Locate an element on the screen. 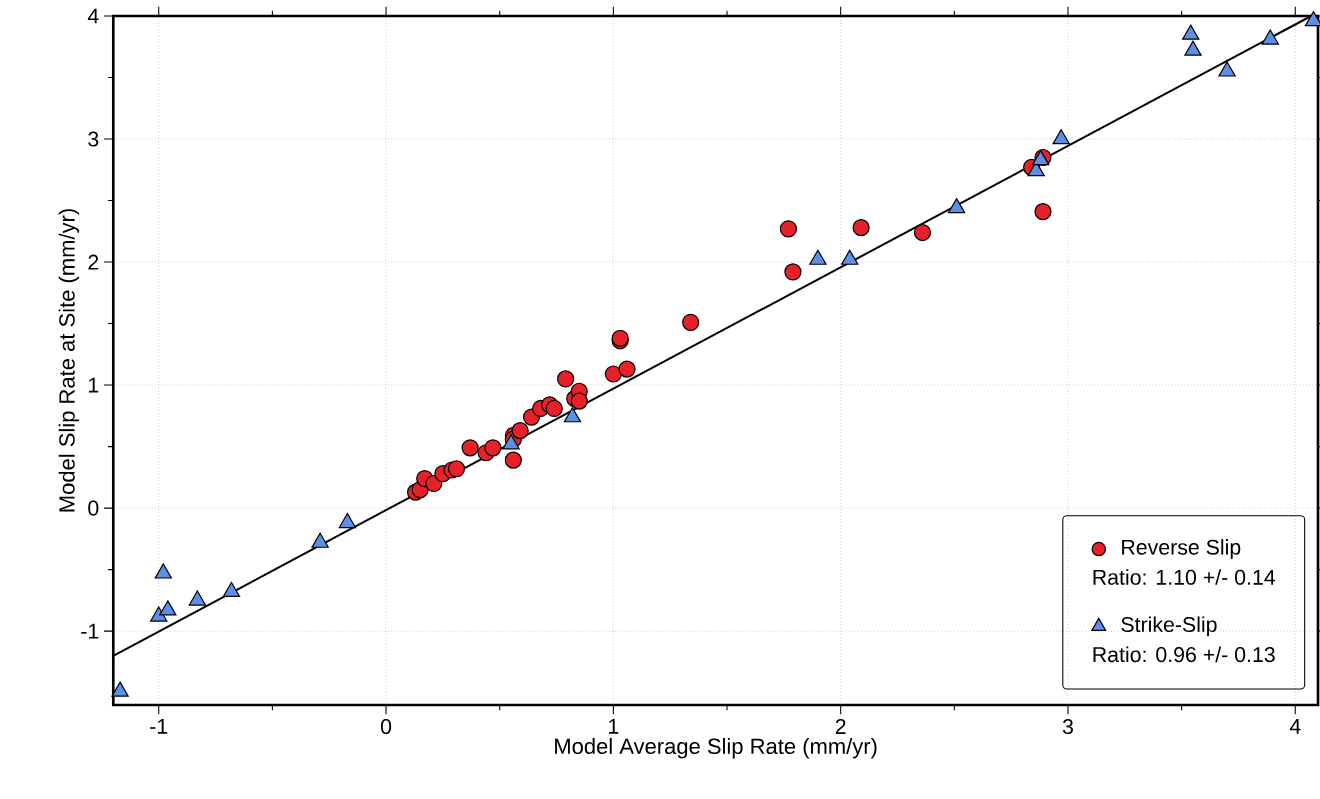 This screenshot has height=799, width=1320. y-tick-label: 0 is located at coordinates (93, 508).